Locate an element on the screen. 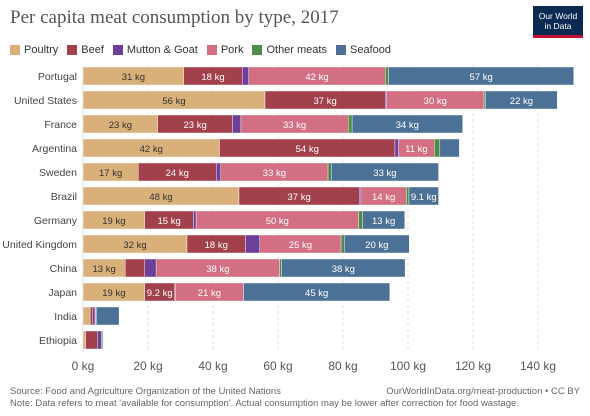 This screenshot has width=590, height=416. category-label: Japan is located at coordinates (62, 293).